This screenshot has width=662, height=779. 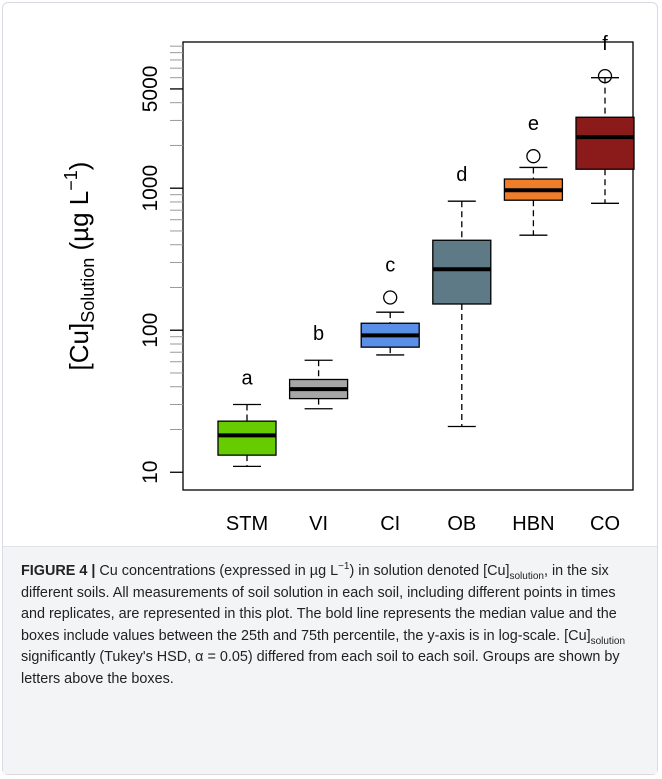 What do you see at coordinates (71, 180) in the screenshot?
I see `y-label-sup: −1` at bounding box center [71, 180].